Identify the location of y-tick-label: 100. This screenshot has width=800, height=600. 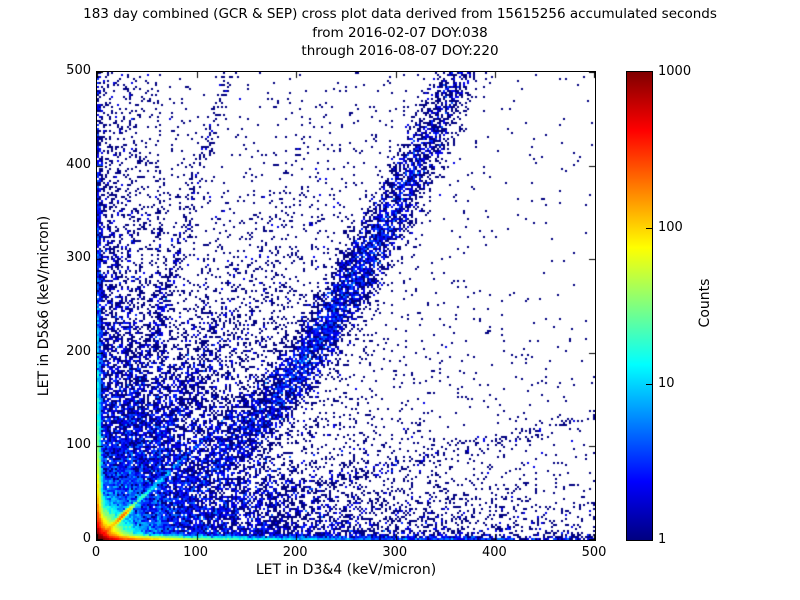
(78, 445).